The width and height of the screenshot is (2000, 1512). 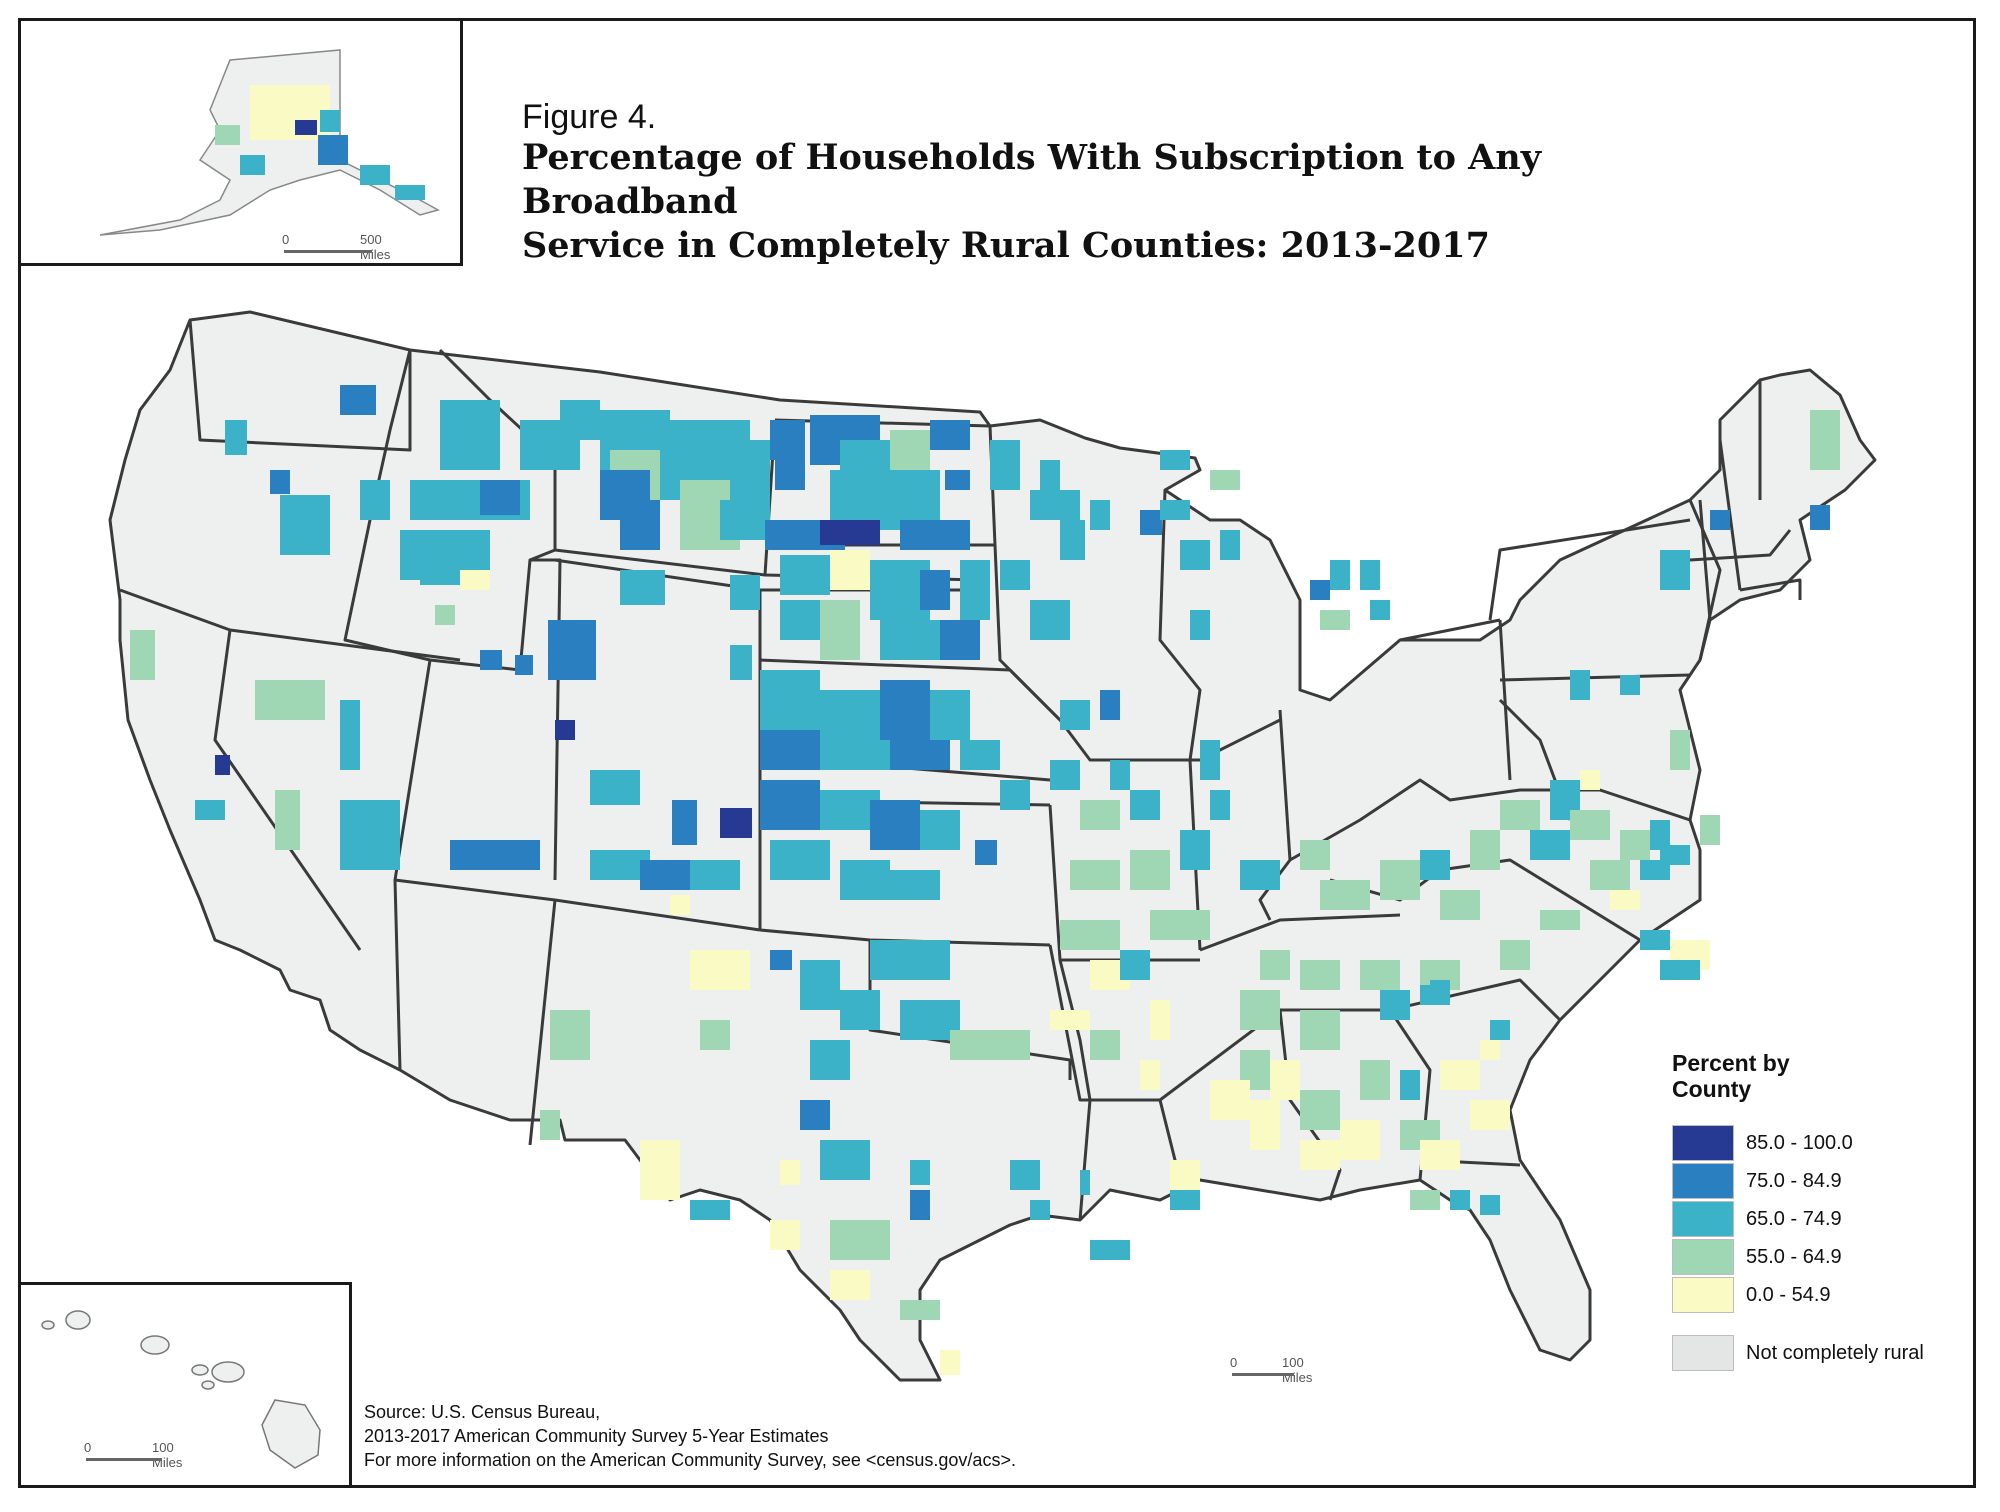 I want to click on hawaii-scale-zero: 0, so click(x=88, y=1447).